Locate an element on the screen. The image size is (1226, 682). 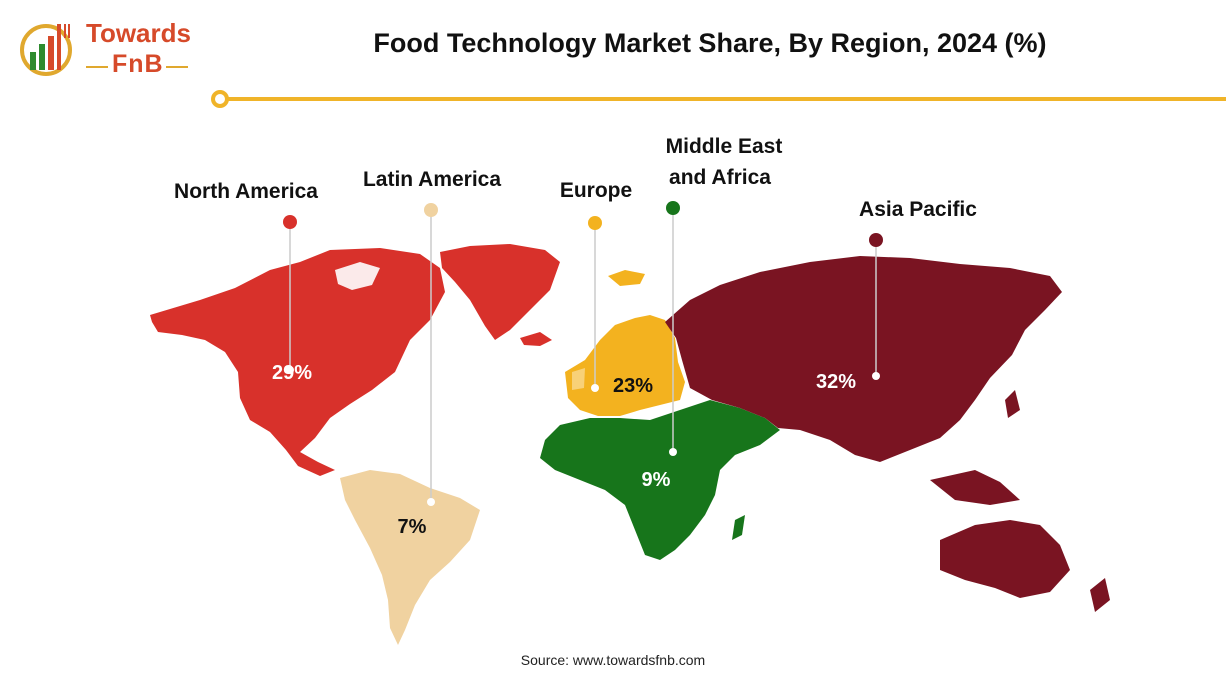
anchor-dot-middle-east-africa is located at coordinates (673, 452).